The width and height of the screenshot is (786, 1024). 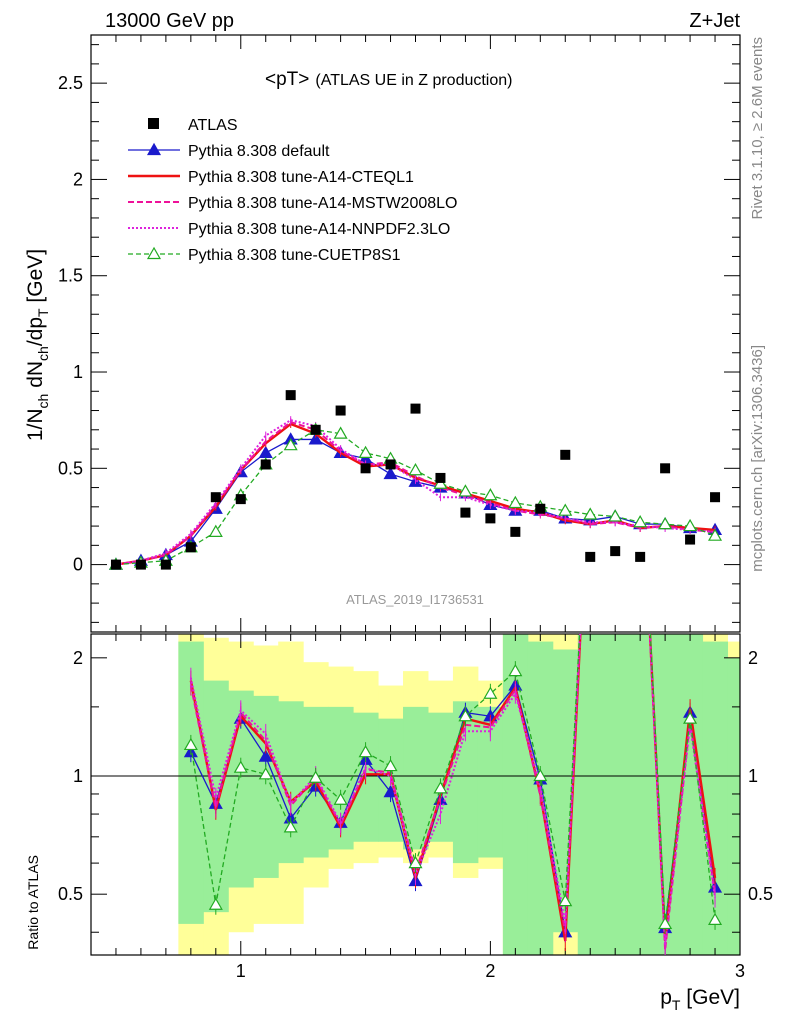 I want to click on y-tick-label: 2, so click(x=78, y=179).